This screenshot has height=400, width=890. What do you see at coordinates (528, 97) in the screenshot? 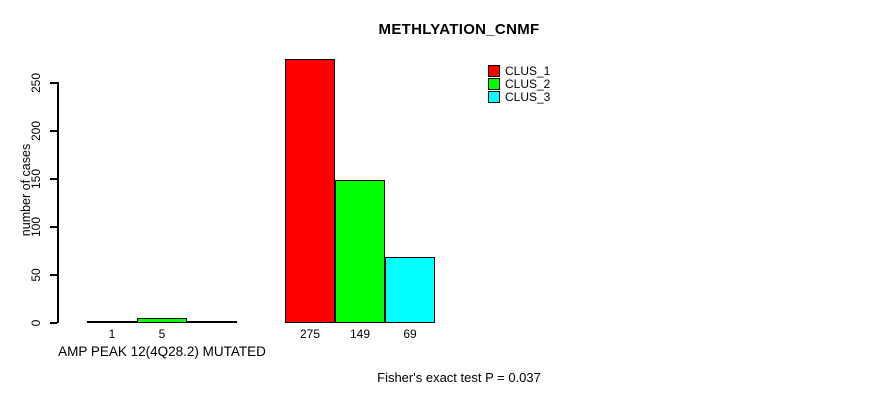
I see `legend-label: CLUS_3` at bounding box center [528, 97].